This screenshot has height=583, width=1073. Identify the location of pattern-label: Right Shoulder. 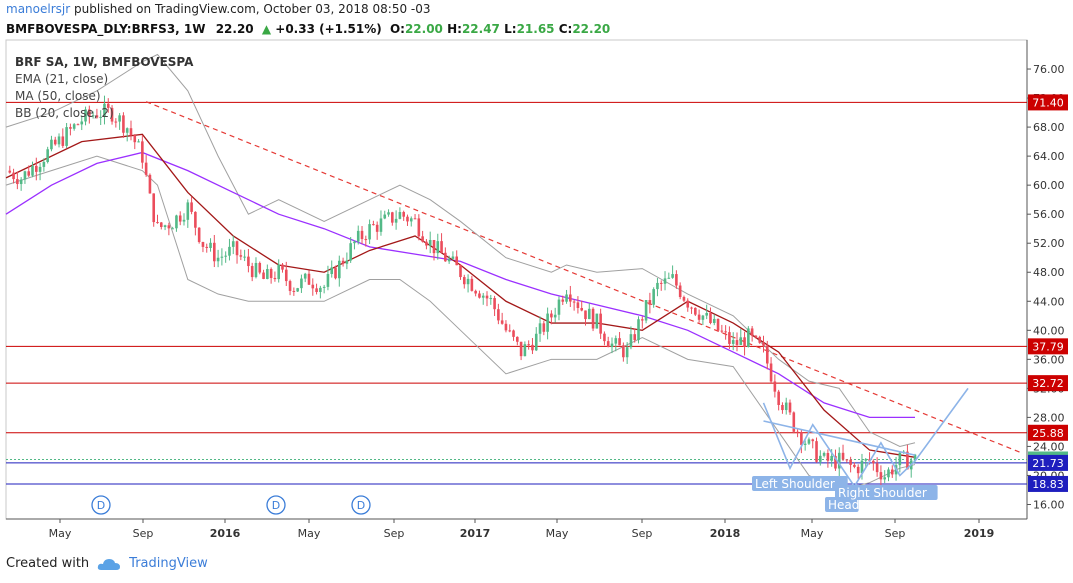
(882, 493).